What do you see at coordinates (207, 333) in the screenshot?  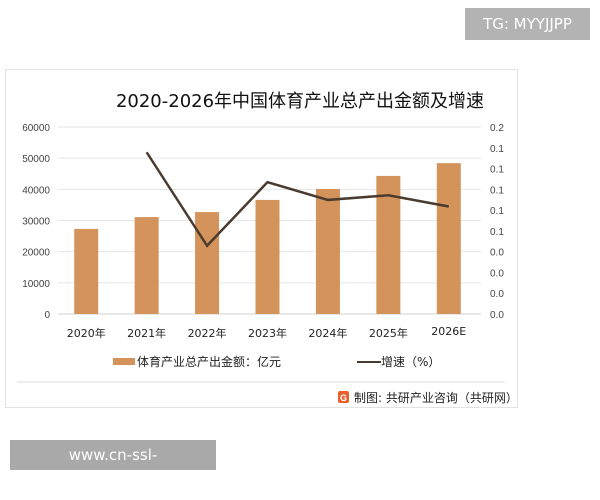 I see `x-tick-label: 2022年` at bounding box center [207, 333].